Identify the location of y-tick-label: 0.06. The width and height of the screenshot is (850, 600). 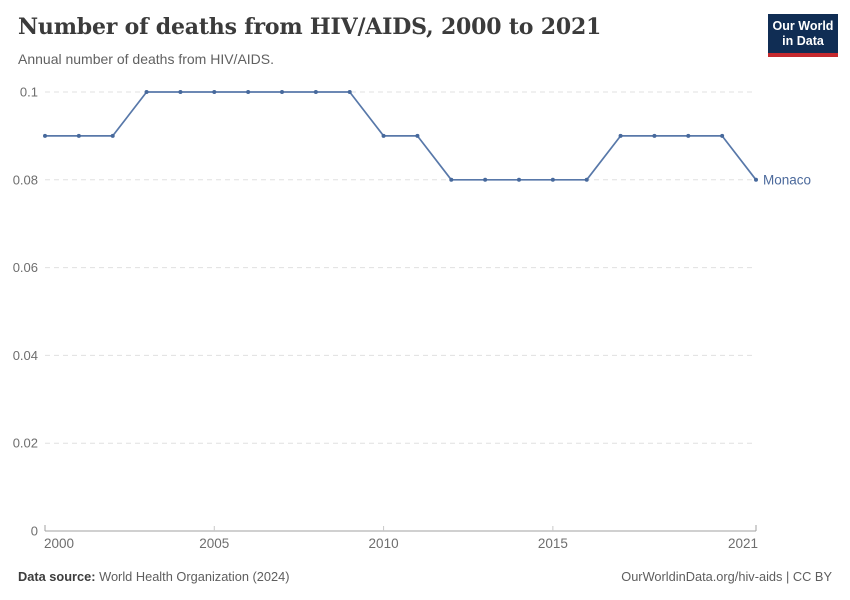
(25, 267).